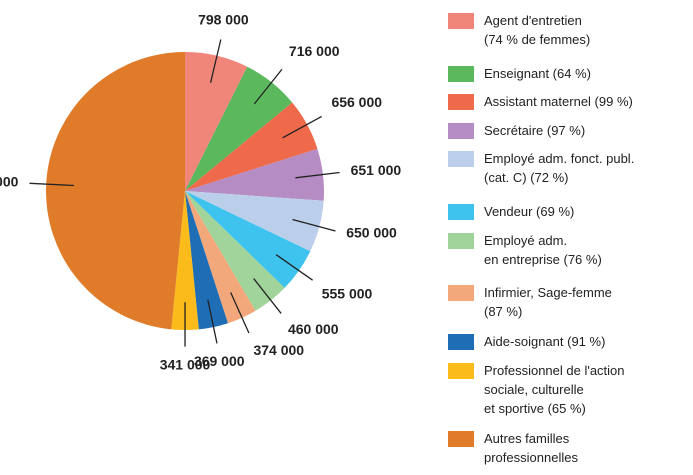 This screenshot has height=475, width=693. Describe the element at coordinates (223, 19) in the screenshot. I see `value-label: 798 000` at that location.